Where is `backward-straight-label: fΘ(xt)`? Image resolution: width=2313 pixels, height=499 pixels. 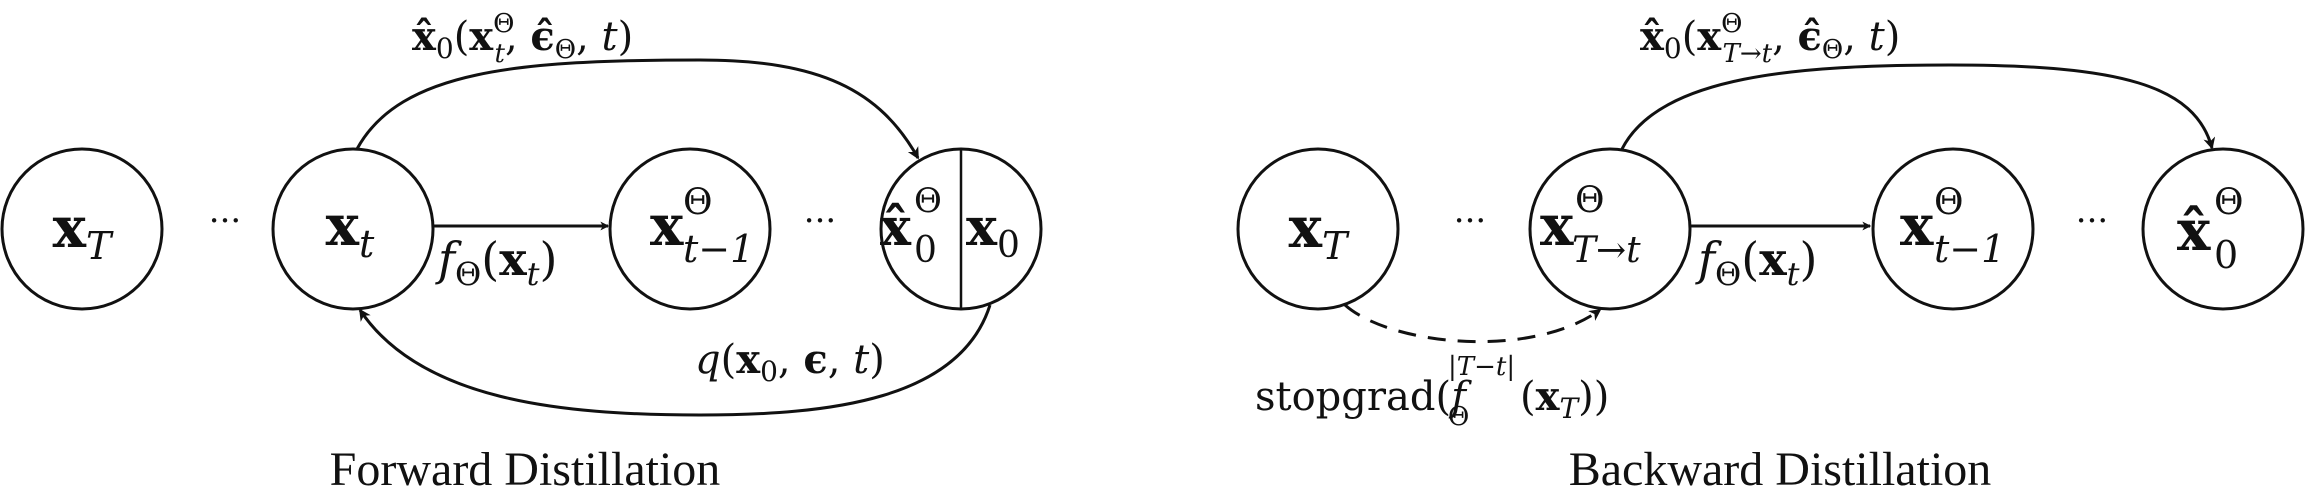
backward-straight-label: fΘ(xt) is located at coordinates (1756, 262).